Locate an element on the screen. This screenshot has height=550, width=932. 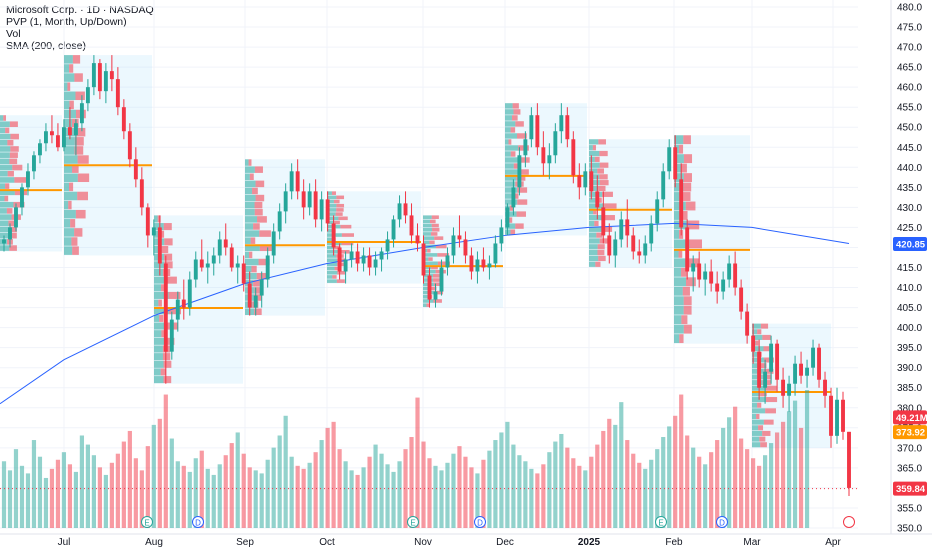
legend-indicator-pvp: PVP (1, Month, Up/Down) is located at coordinates (66, 22).